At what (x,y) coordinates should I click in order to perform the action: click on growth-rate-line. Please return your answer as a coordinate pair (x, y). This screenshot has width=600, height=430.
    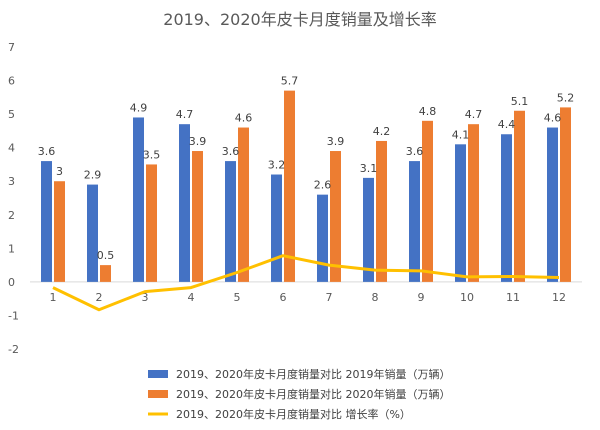
    Looking at the image, I should click on (306, 283).